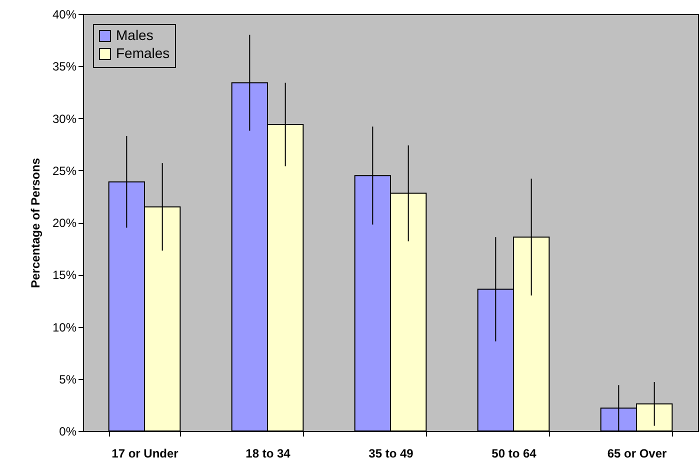 The height and width of the screenshot is (467, 699). I want to click on x-tick-label: 18 to 34, so click(268, 453).